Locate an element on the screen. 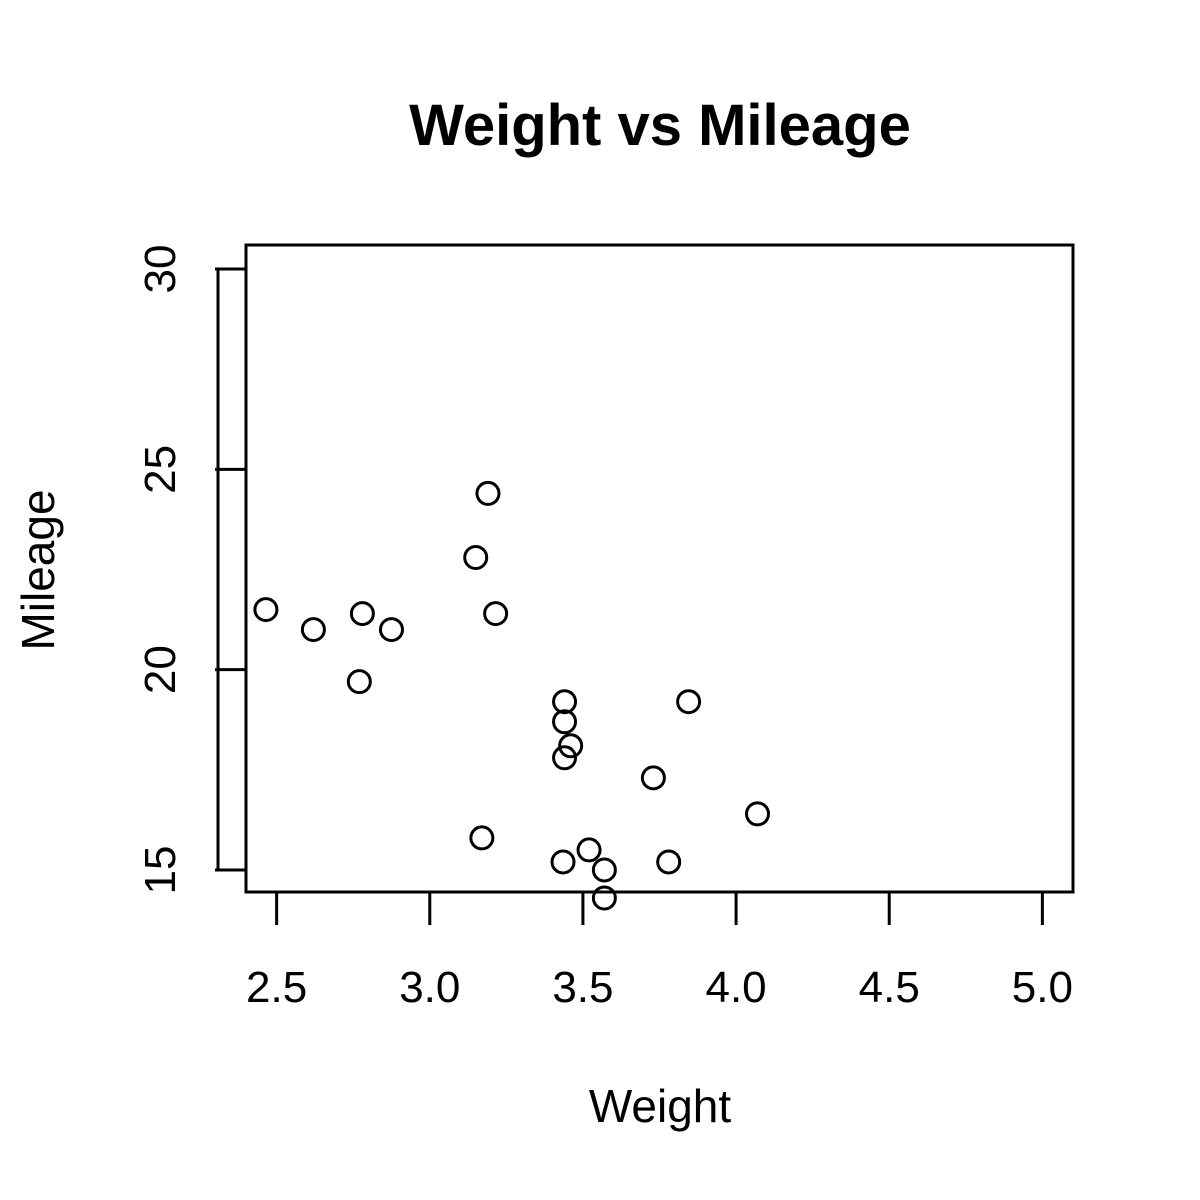 This screenshot has width=1200, height=1200. y-tick-label: 30 is located at coordinates (160, 269).